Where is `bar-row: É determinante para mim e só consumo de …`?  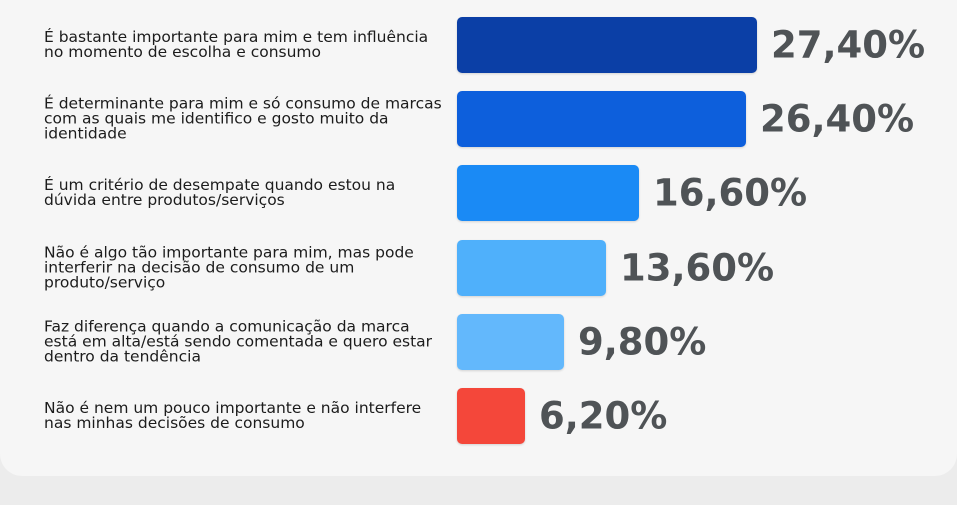 bar-row: É determinante para mim e só consumo de … is located at coordinates (478, 119).